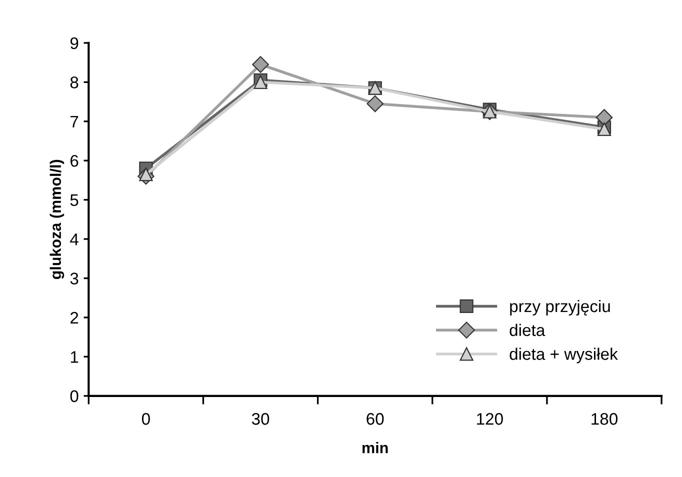 Image resolution: width=682 pixels, height=477 pixels. What do you see at coordinates (74, 122) in the screenshot?
I see `y-tick-label: 7` at bounding box center [74, 122].